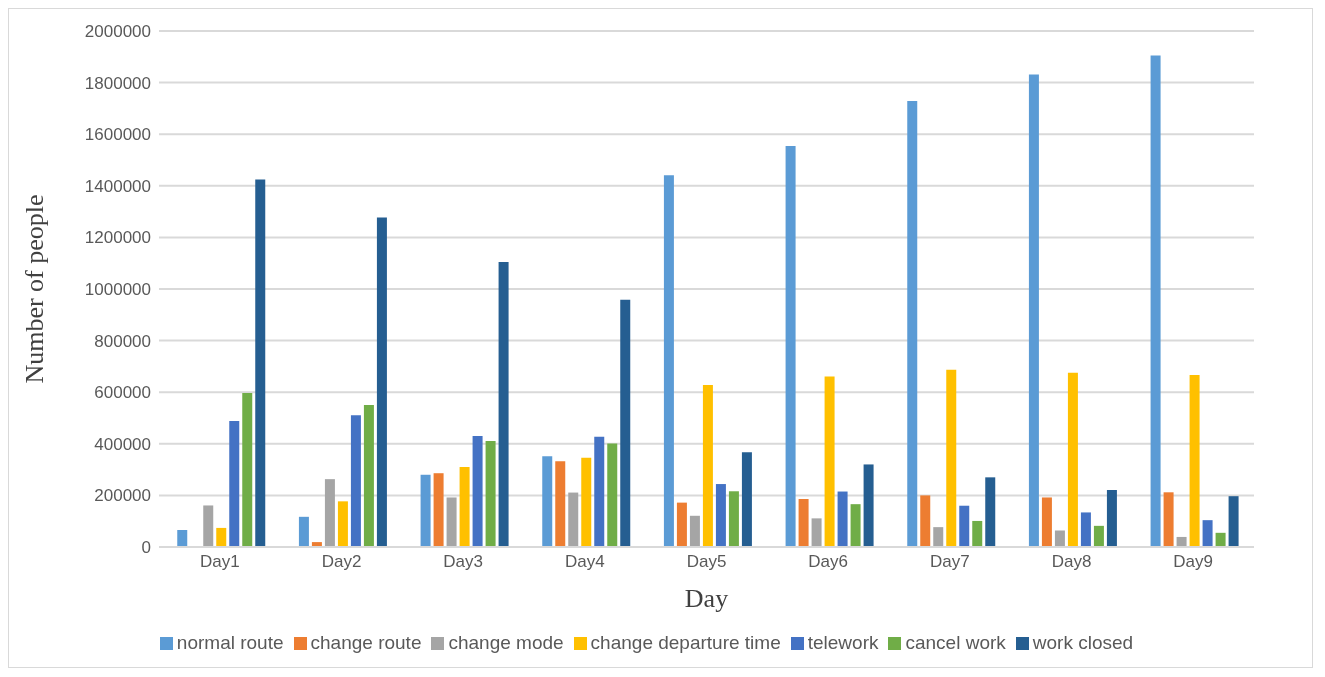 This screenshot has height=677, width=1325. Describe the element at coordinates (122, 496) in the screenshot. I see `y-tick-label: 200000` at that location.